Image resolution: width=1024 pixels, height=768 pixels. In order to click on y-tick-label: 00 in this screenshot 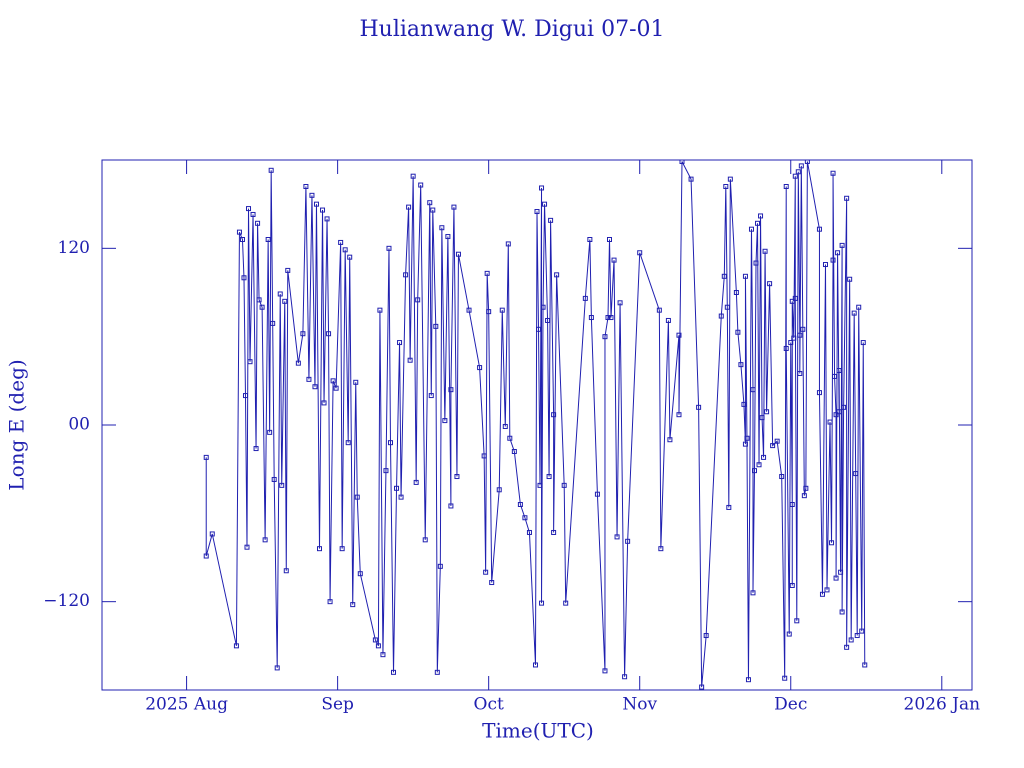, I will do `click(79, 425)`.